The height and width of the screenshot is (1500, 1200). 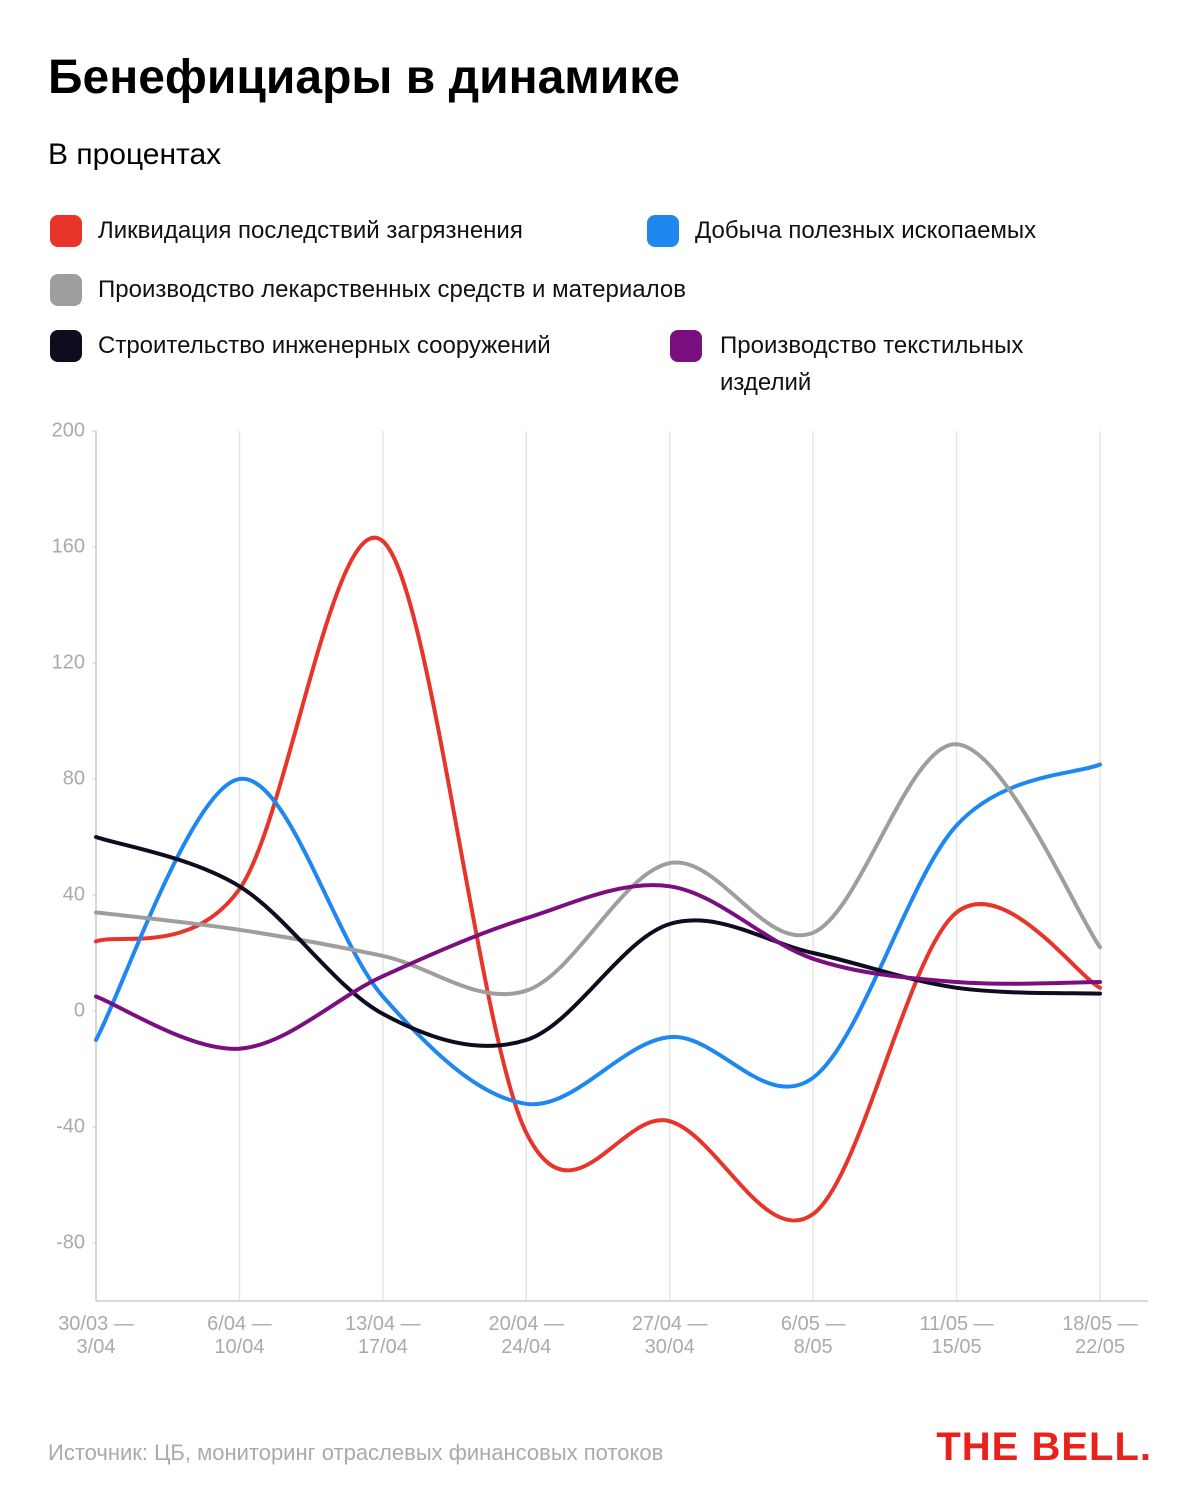 What do you see at coordinates (68, 546) in the screenshot?
I see `y-tick-label: 160` at bounding box center [68, 546].